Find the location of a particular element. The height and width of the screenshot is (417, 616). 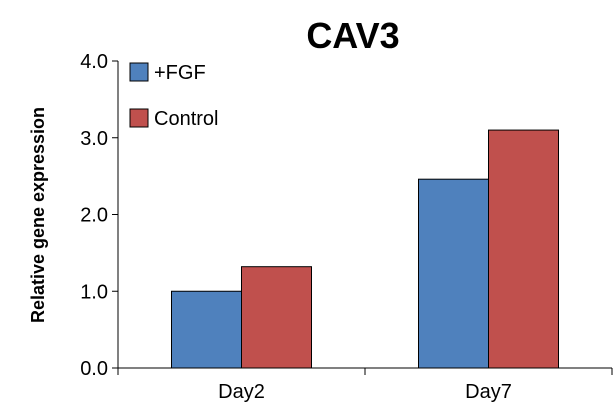

bar-control-day7 is located at coordinates (523, 249).